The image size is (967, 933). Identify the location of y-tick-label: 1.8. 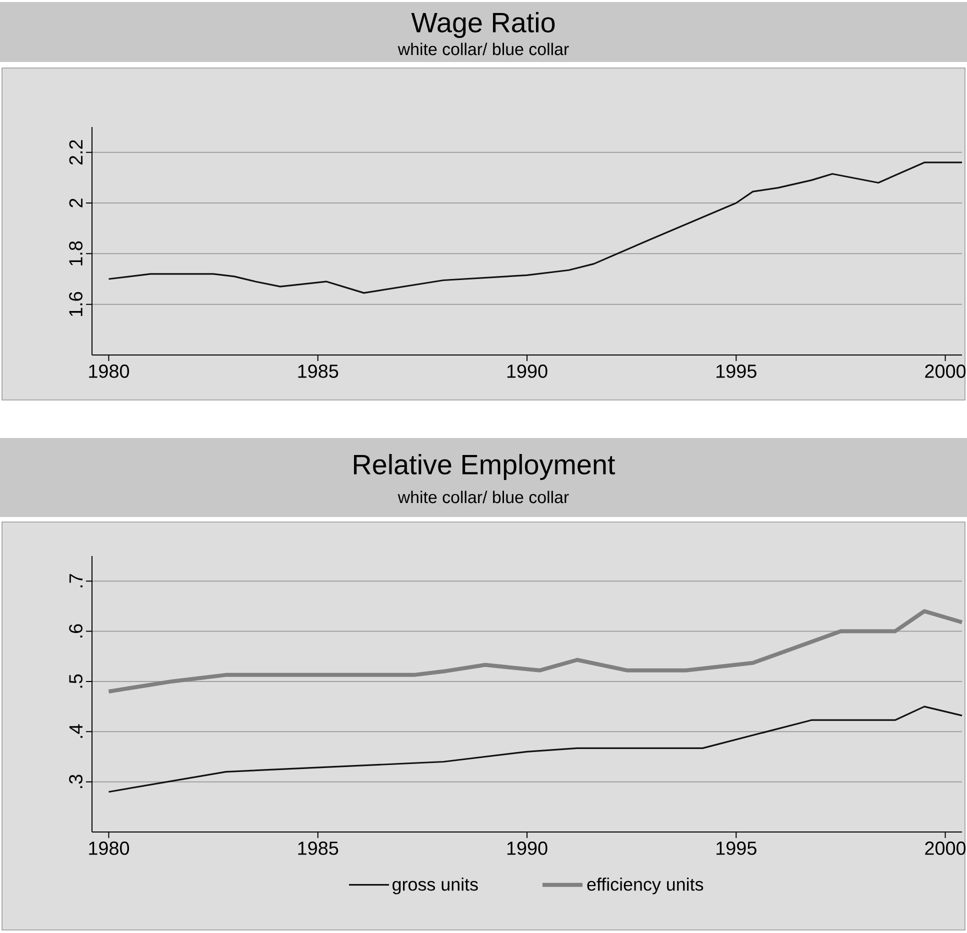
(75, 253).